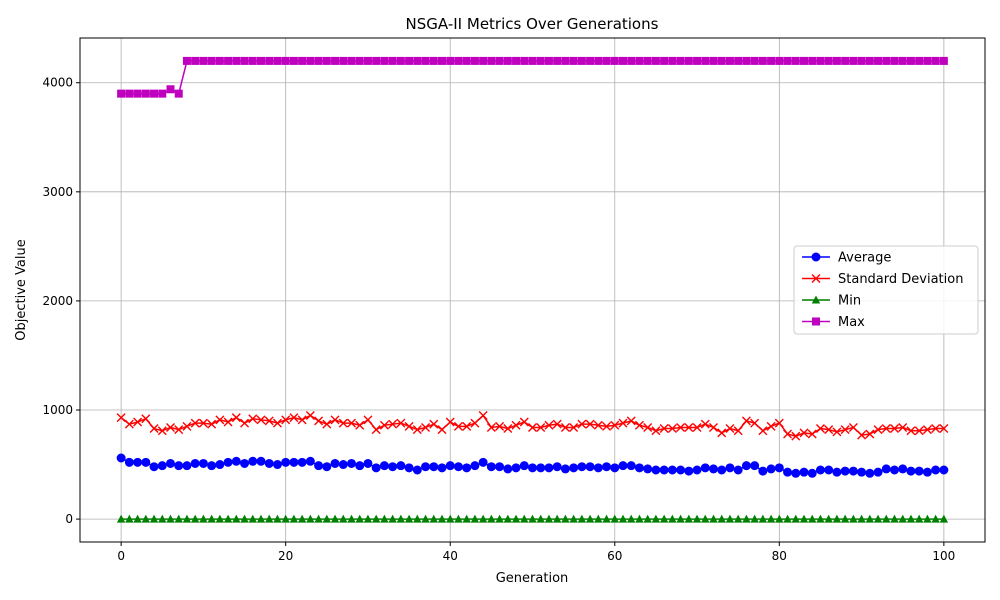 This screenshot has height=600, width=1000. I want to click on series-average, so click(532, 465).